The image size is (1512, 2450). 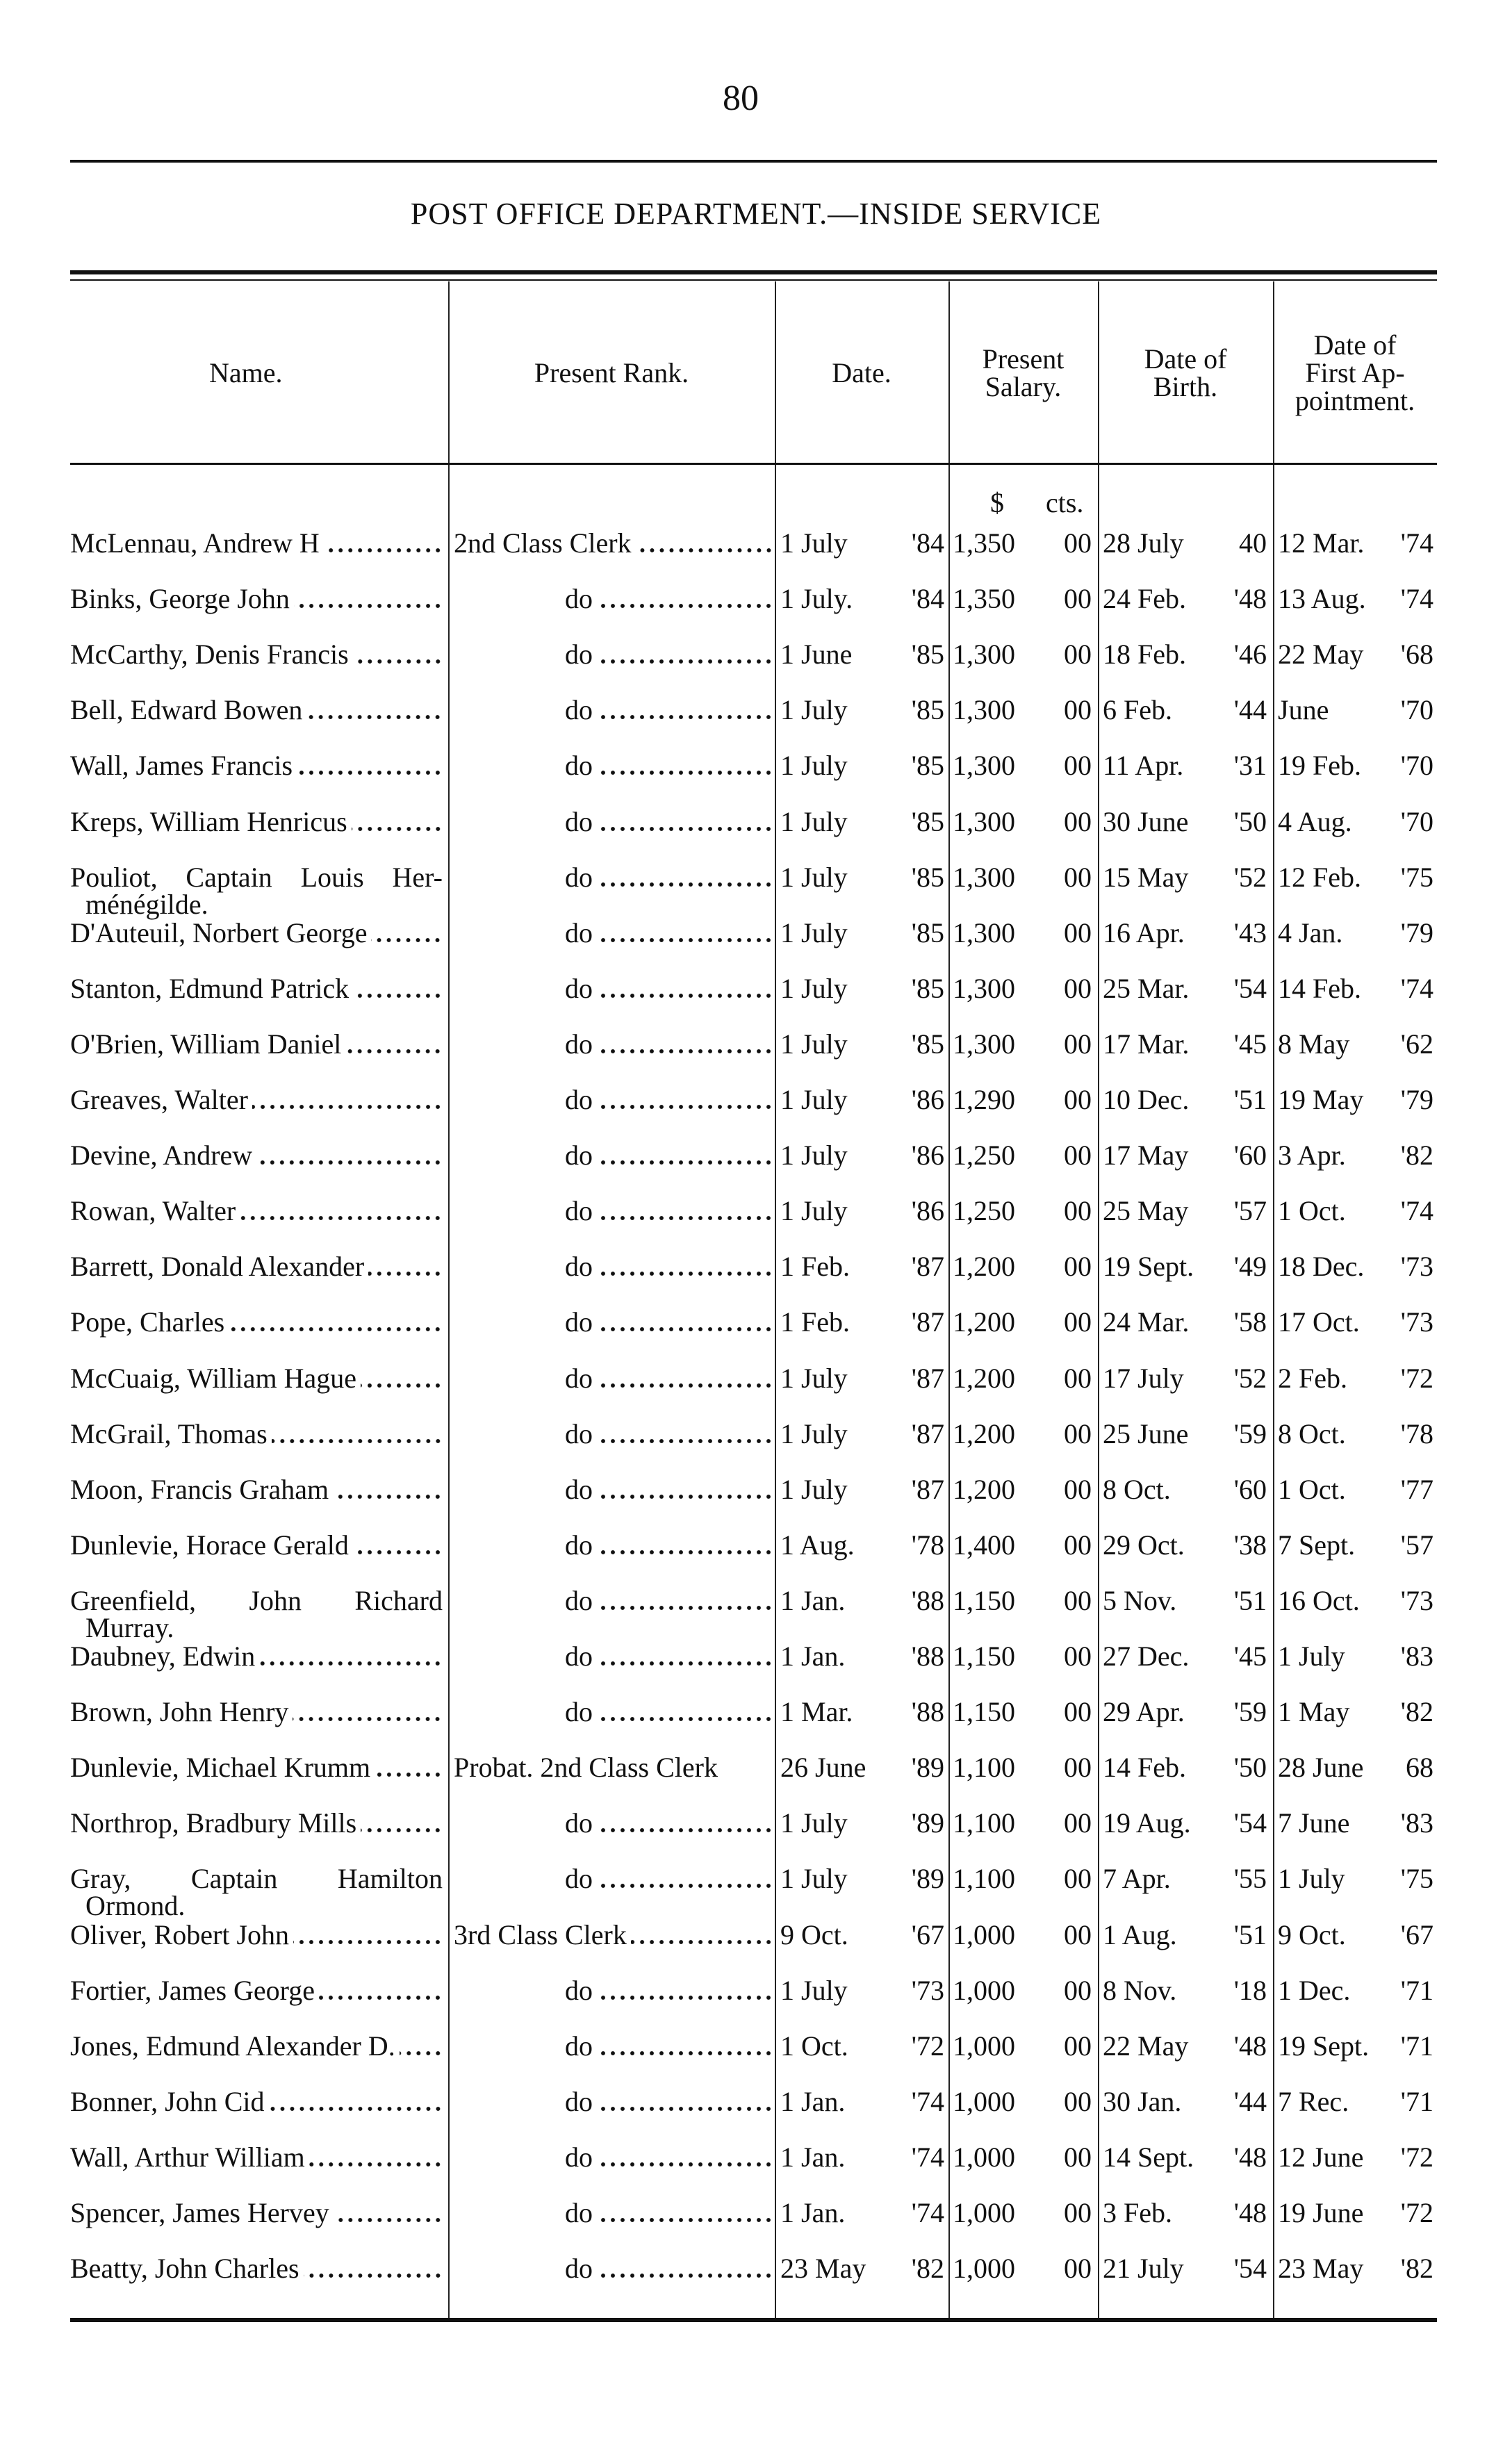 What do you see at coordinates (1355, 1934) in the screenshot?
I see `first-appointment-cell: 9 Oct. '67` at bounding box center [1355, 1934].